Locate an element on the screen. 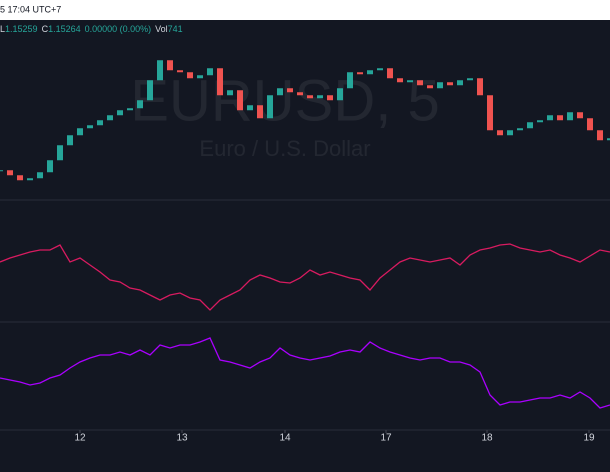  indicator-line is located at coordinates (305, 277).